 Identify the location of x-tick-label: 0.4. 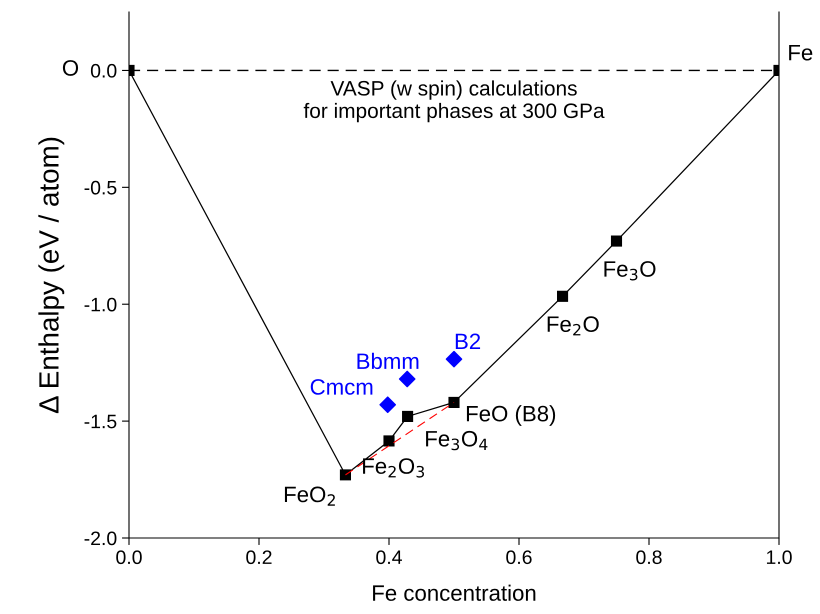
(389, 557).